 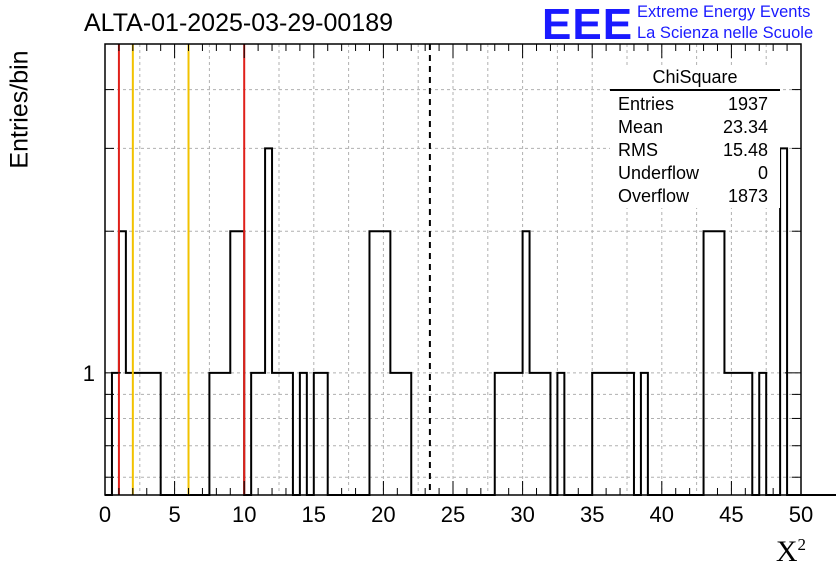 What do you see at coordinates (588, 24) in the screenshot?
I see `eee-logo: EEE` at bounding box center [588, 24].